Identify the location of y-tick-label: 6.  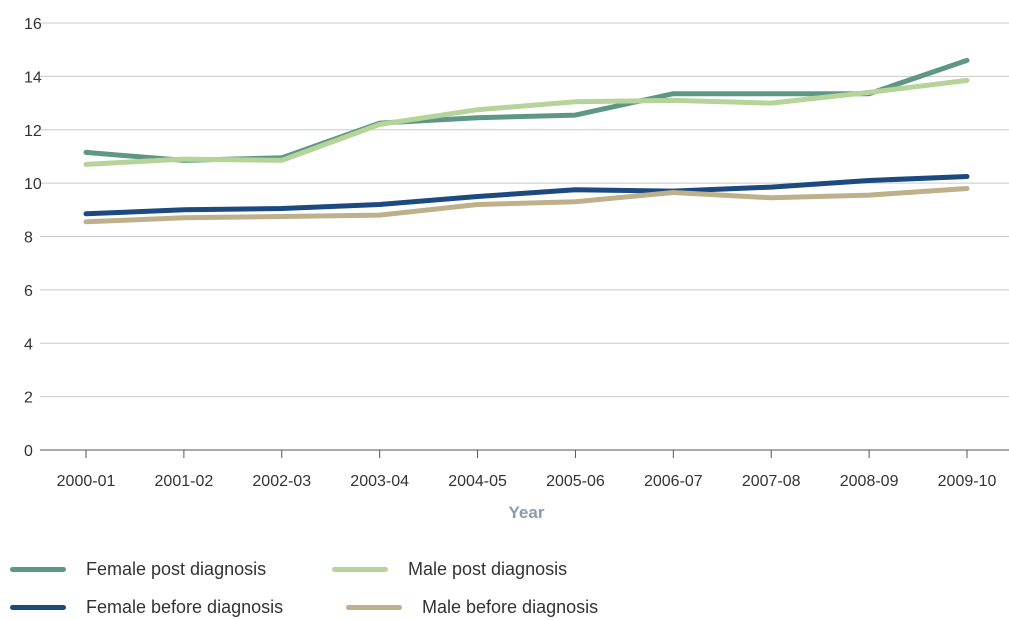
(28, 291).